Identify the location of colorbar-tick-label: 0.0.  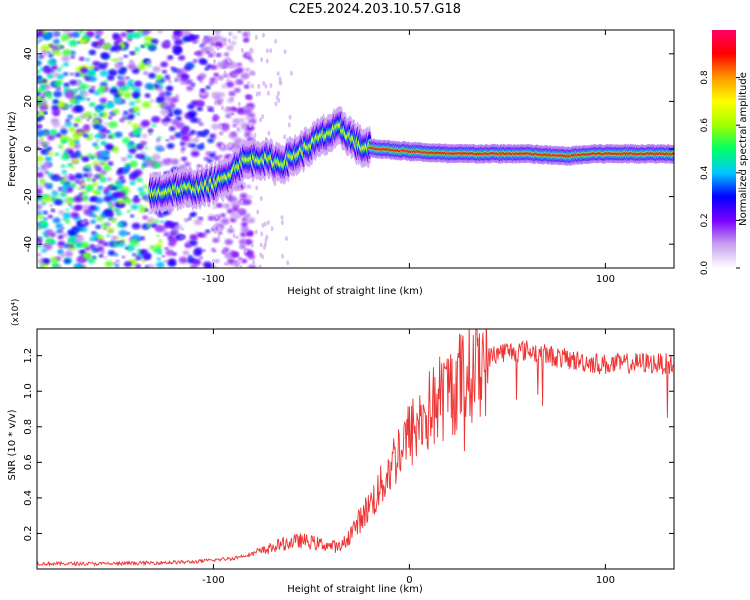
(705, 268).